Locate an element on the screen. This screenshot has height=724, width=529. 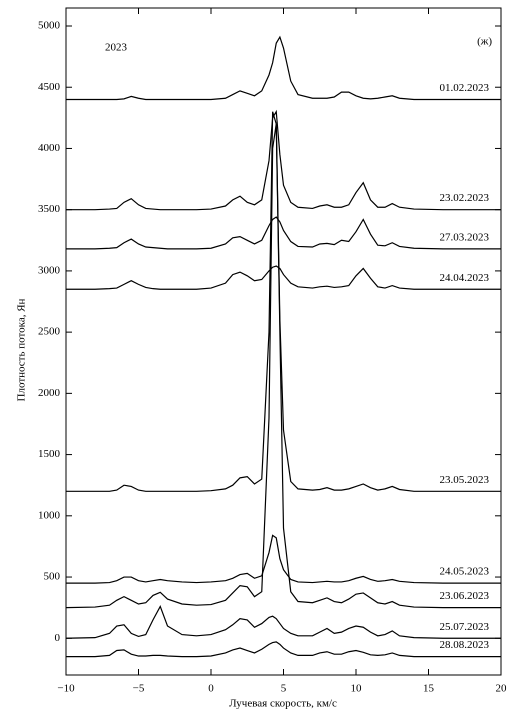
series-label: 27.03.2023 is located at coordinates (465, 237).